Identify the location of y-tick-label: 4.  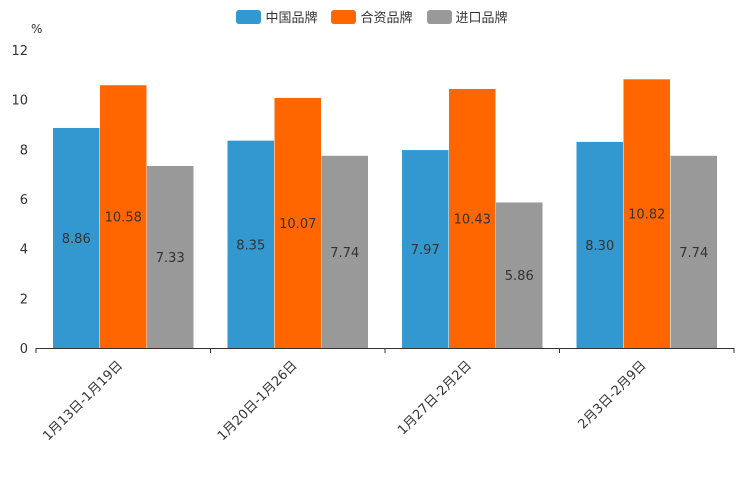
(24, 250).